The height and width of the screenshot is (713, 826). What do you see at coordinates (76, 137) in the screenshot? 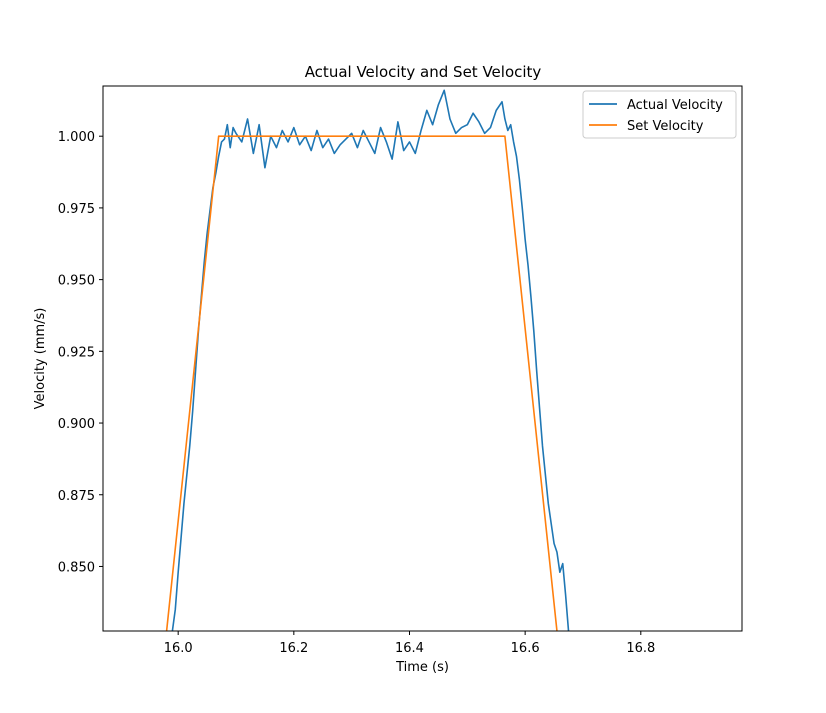
I see `y-tick-label: 1.000` at bounding box center [76, 137].